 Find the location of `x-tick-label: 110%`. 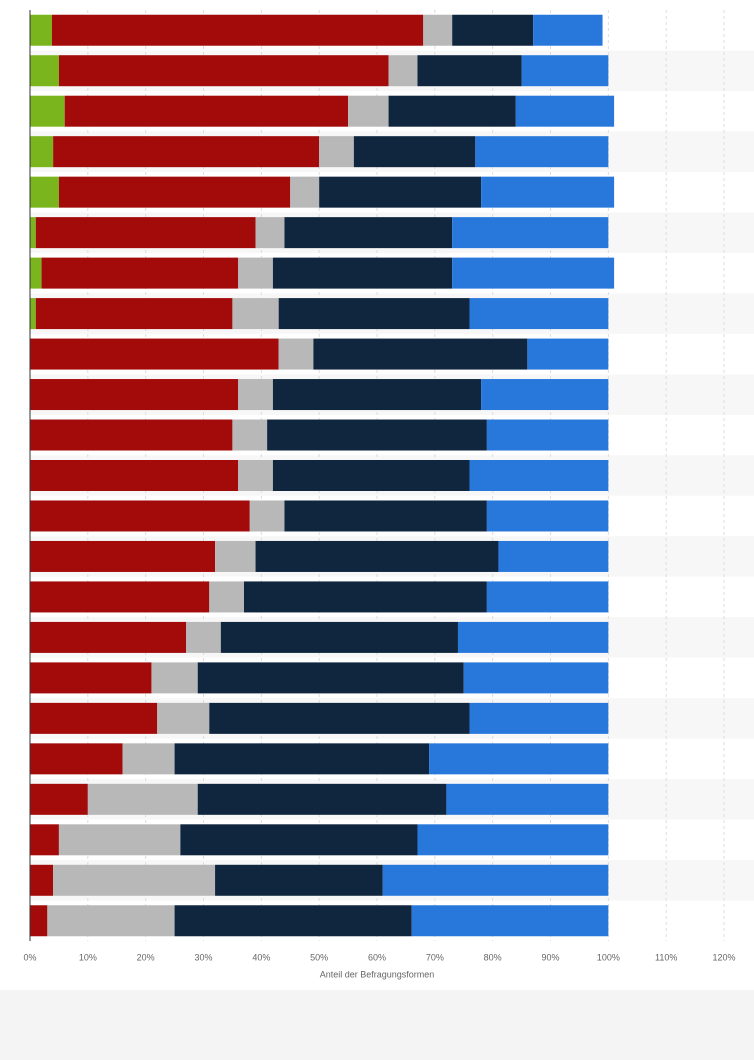

x-tick-label: 110% is located at coordinates (666, 957).